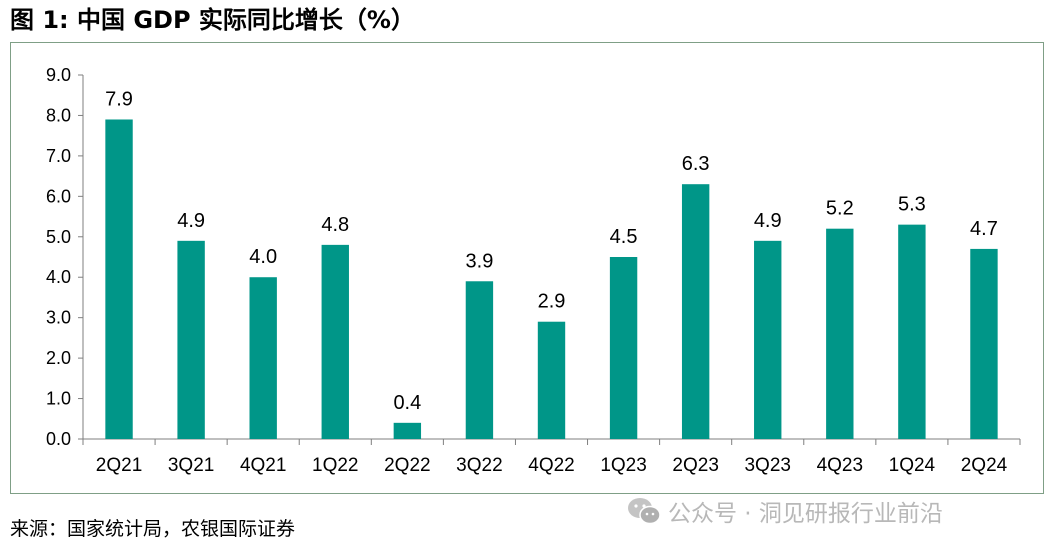  What do you see at coordinates (695, 465) in the screenshot?
I see `x-tick-label: 2Q23` at bounding box center [695, 465].